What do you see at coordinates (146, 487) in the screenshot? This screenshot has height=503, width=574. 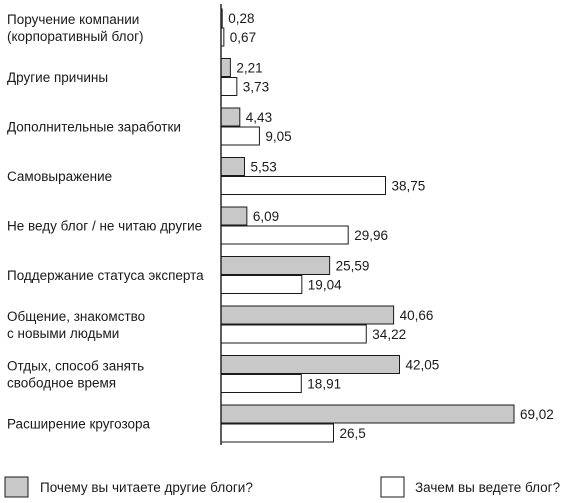 I see `legend-label: Почему вы читаете другие блоги?` at bounding box center [146, 487].